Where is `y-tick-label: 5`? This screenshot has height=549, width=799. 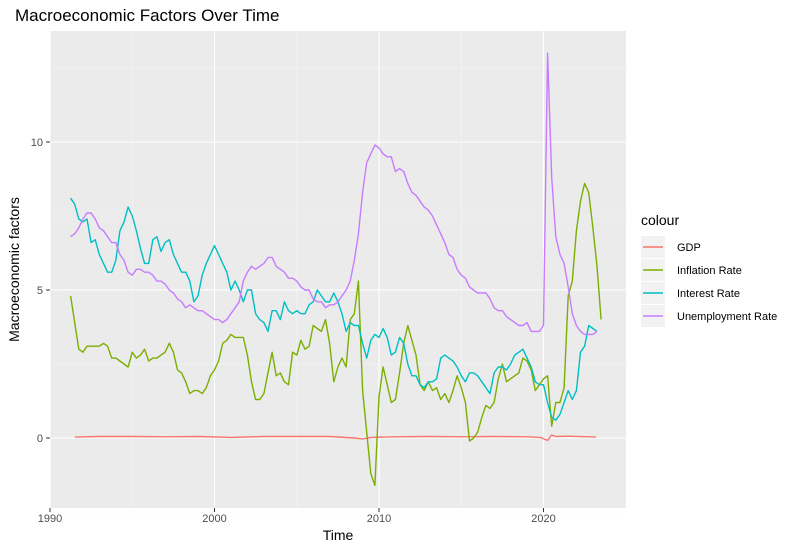 y-tick-label: 5 is located at coordinates (40, 291).